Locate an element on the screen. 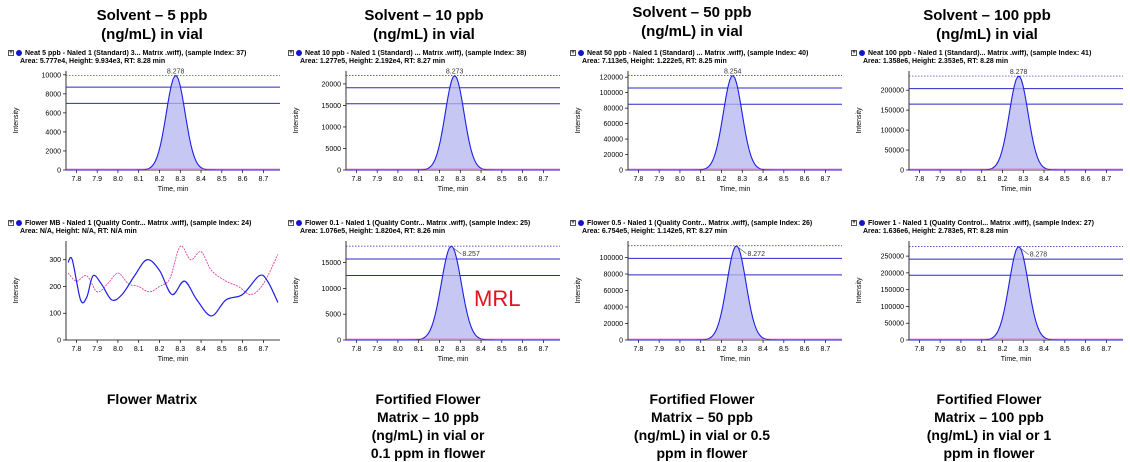 Image resolution: width=1130 pixels, height=462 pixels. column-footer-line: (ng/mL) in vial or is located at coordinates (428, 435).